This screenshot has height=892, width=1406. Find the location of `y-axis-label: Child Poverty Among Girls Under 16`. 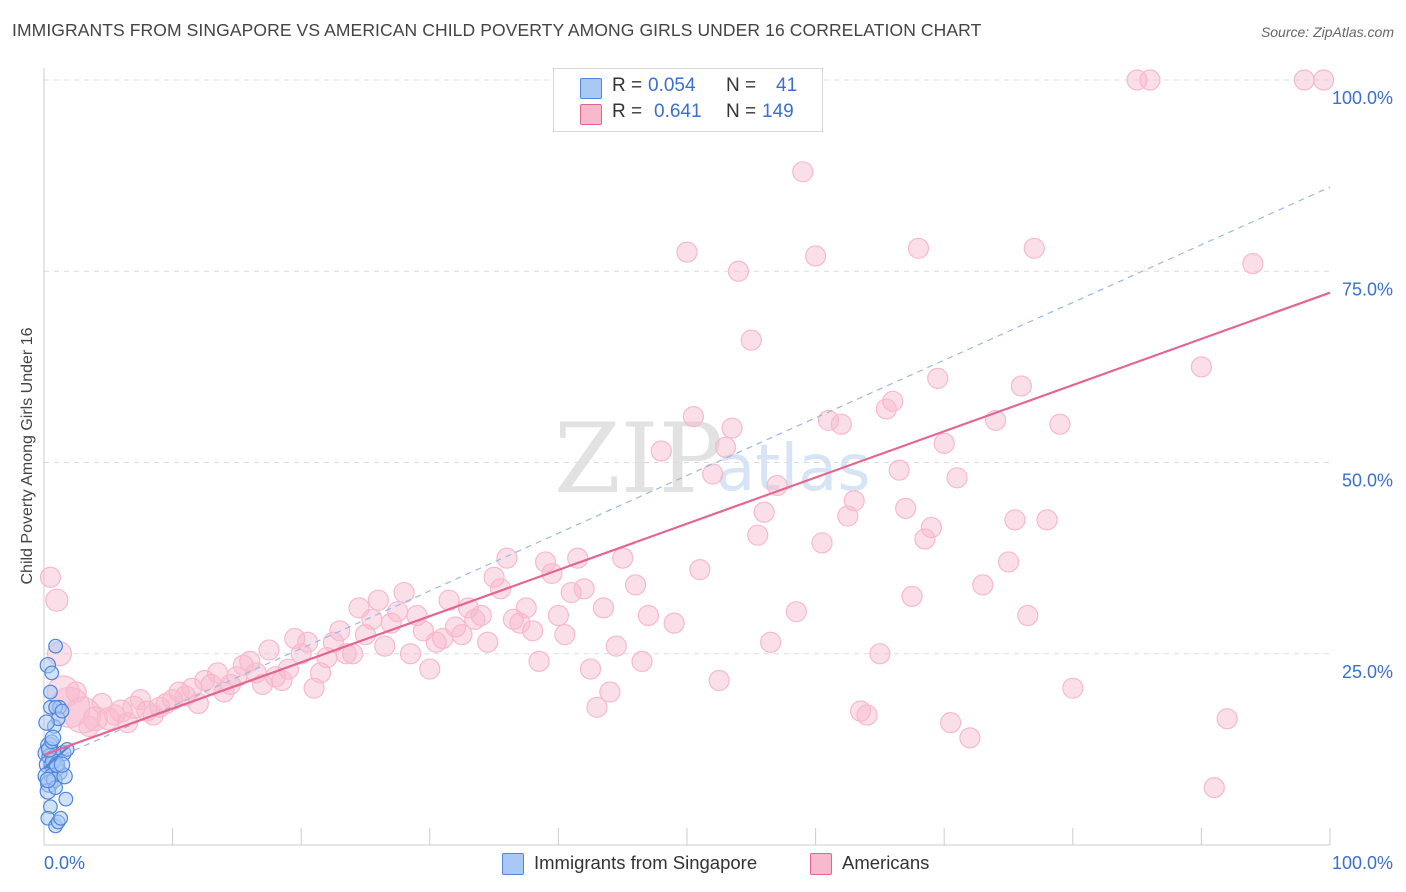

y-axis-label: Child Poverty Among Girls Under 16 is located at coordinates (27, 456).